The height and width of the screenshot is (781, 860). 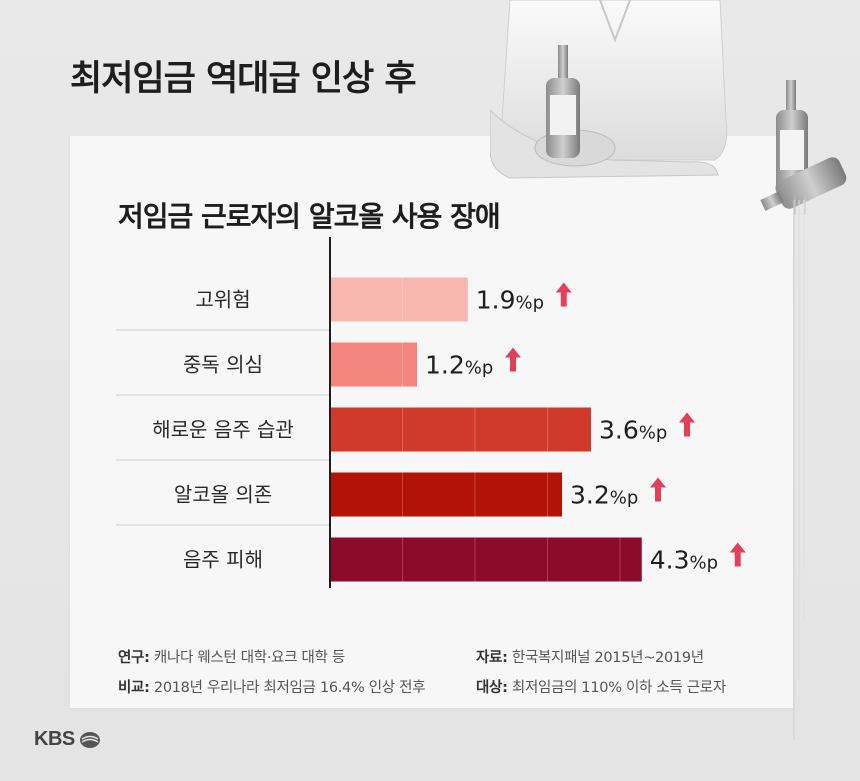 I want to click on value-label: 3.2%p, so click(x=604, y=495).